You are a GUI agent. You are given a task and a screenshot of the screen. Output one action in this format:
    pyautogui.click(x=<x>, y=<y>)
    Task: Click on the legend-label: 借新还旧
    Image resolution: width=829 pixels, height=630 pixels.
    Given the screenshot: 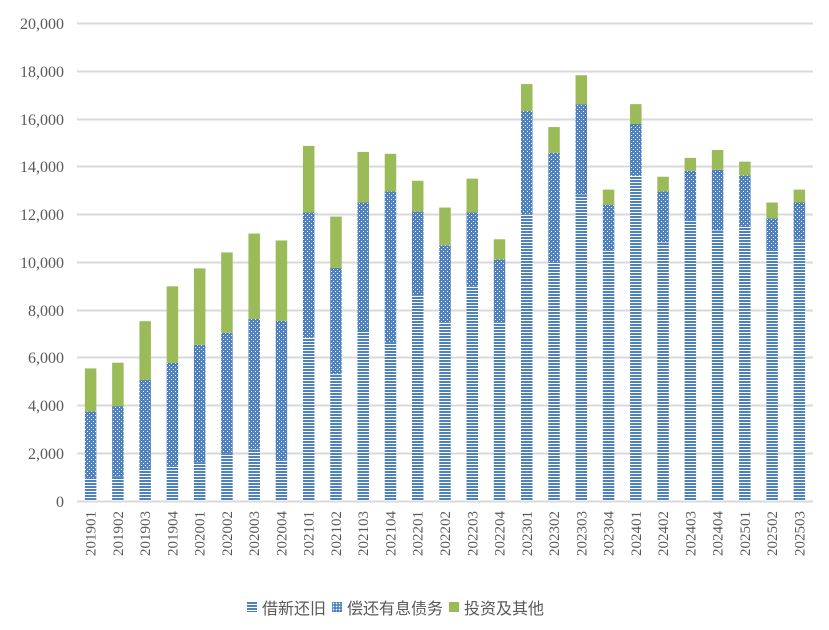 What is the action you would take?
    pyautogui.click(x=294, y=608)
    